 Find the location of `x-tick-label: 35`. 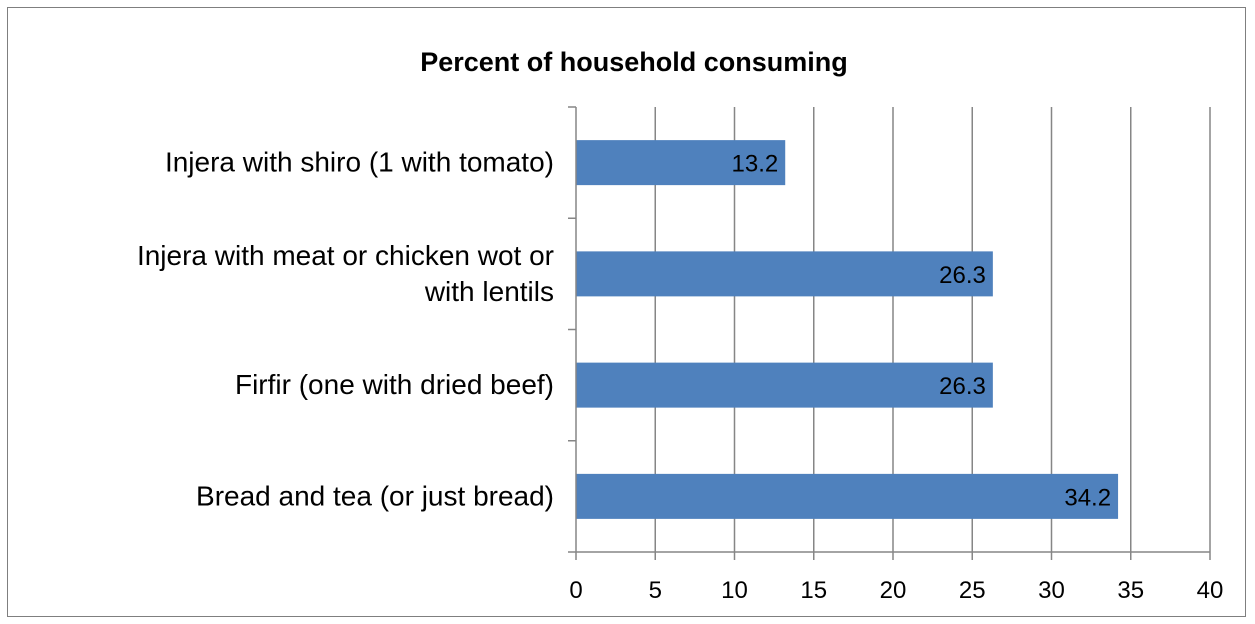

x-tick-label: 35 is located at coordinates (1130, 590).